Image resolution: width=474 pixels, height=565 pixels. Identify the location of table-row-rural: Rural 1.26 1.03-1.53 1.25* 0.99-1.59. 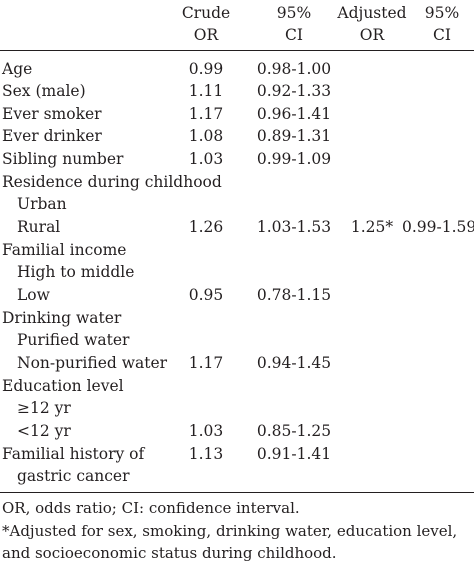
(237, 227).